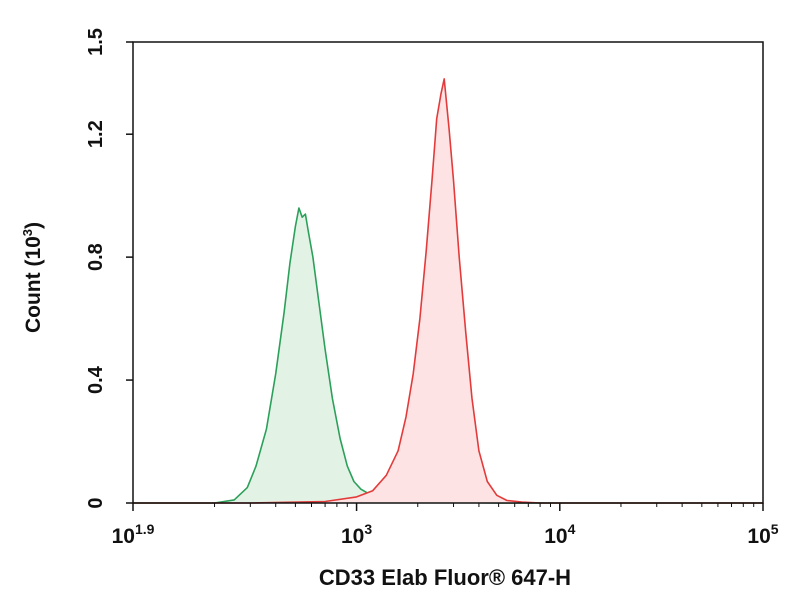 This screenshot has width=804, height=600. I want to click on y-tick-label: 0, so click(96, 502).